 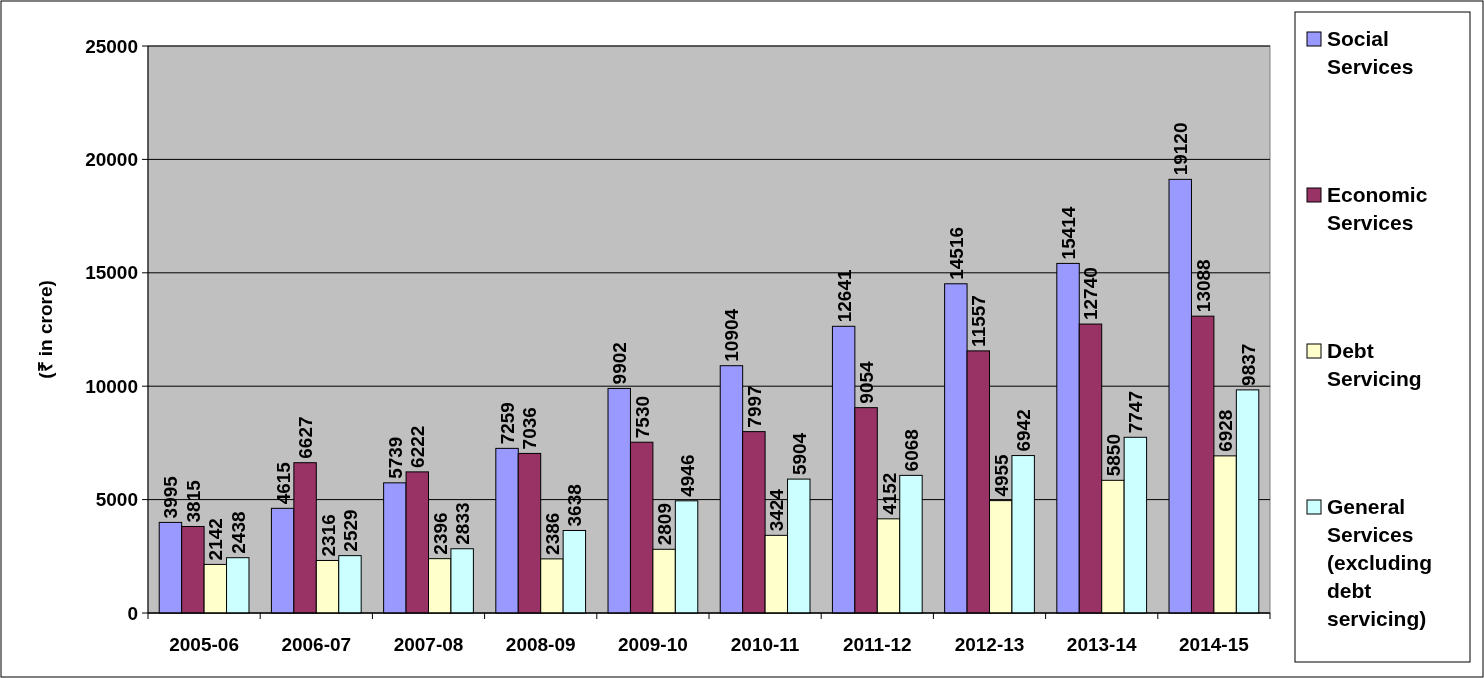 I want to click on data-label: 2438, so click(x=238, y=532).